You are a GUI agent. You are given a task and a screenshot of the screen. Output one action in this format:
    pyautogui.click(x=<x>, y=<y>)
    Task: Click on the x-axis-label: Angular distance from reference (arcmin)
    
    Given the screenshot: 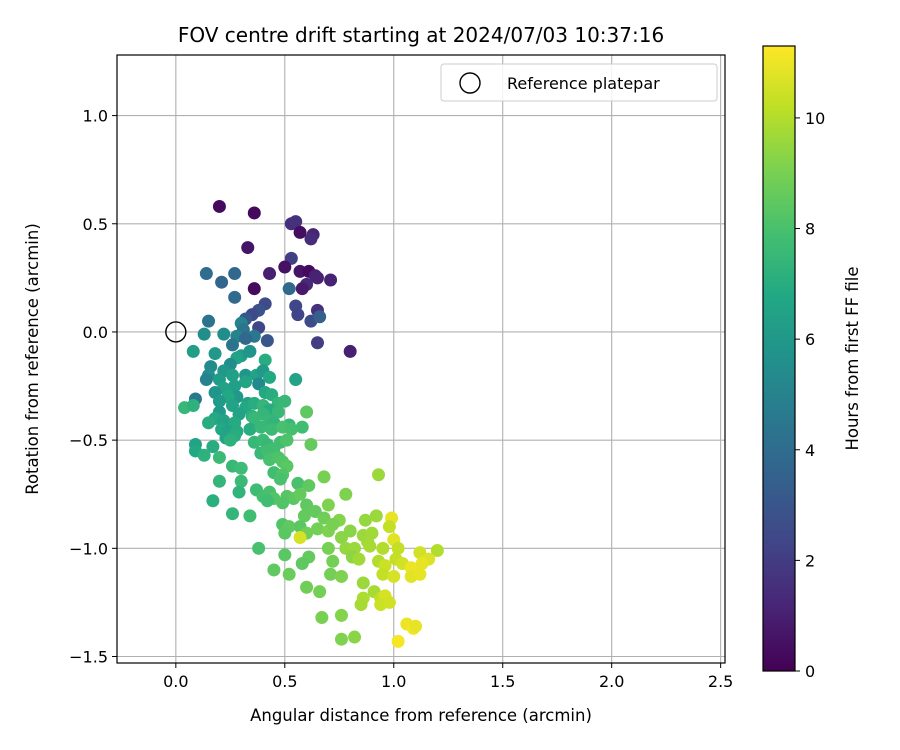 What is the action you would take?
    pyautogui.click(x=421, y=715)
    